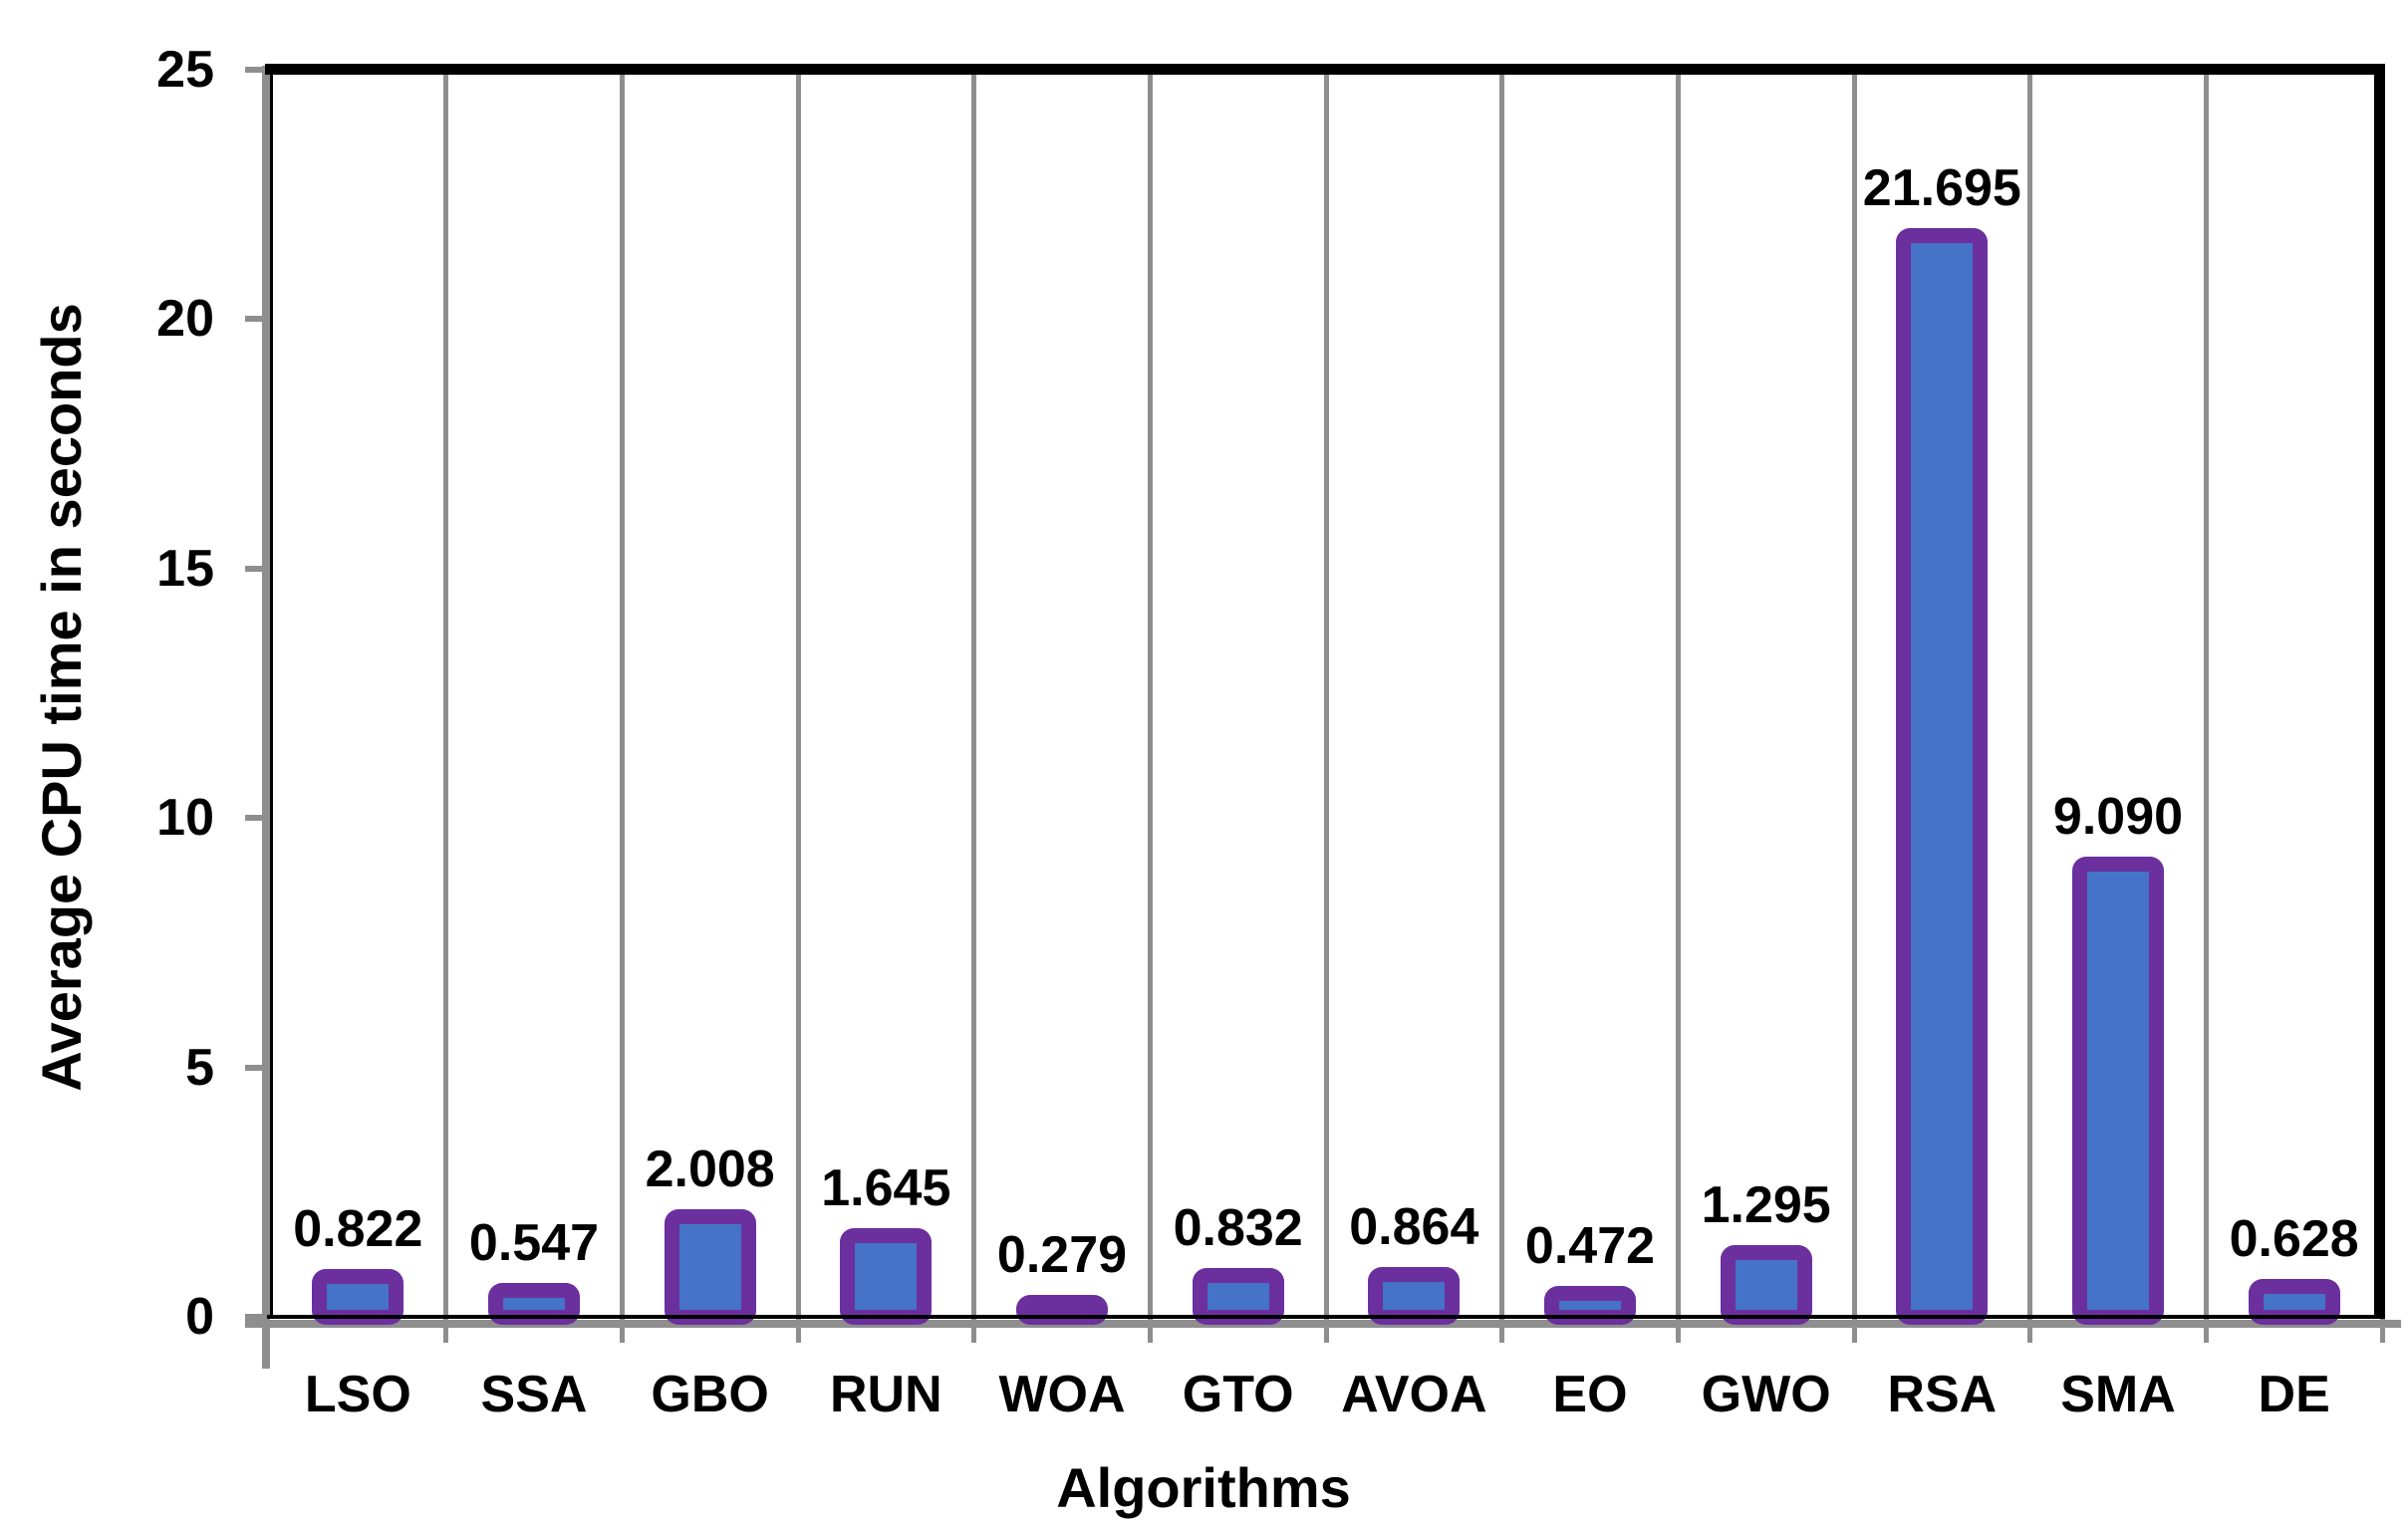  I want to click on bar-value-label: 21.695, so click(1942, 187).